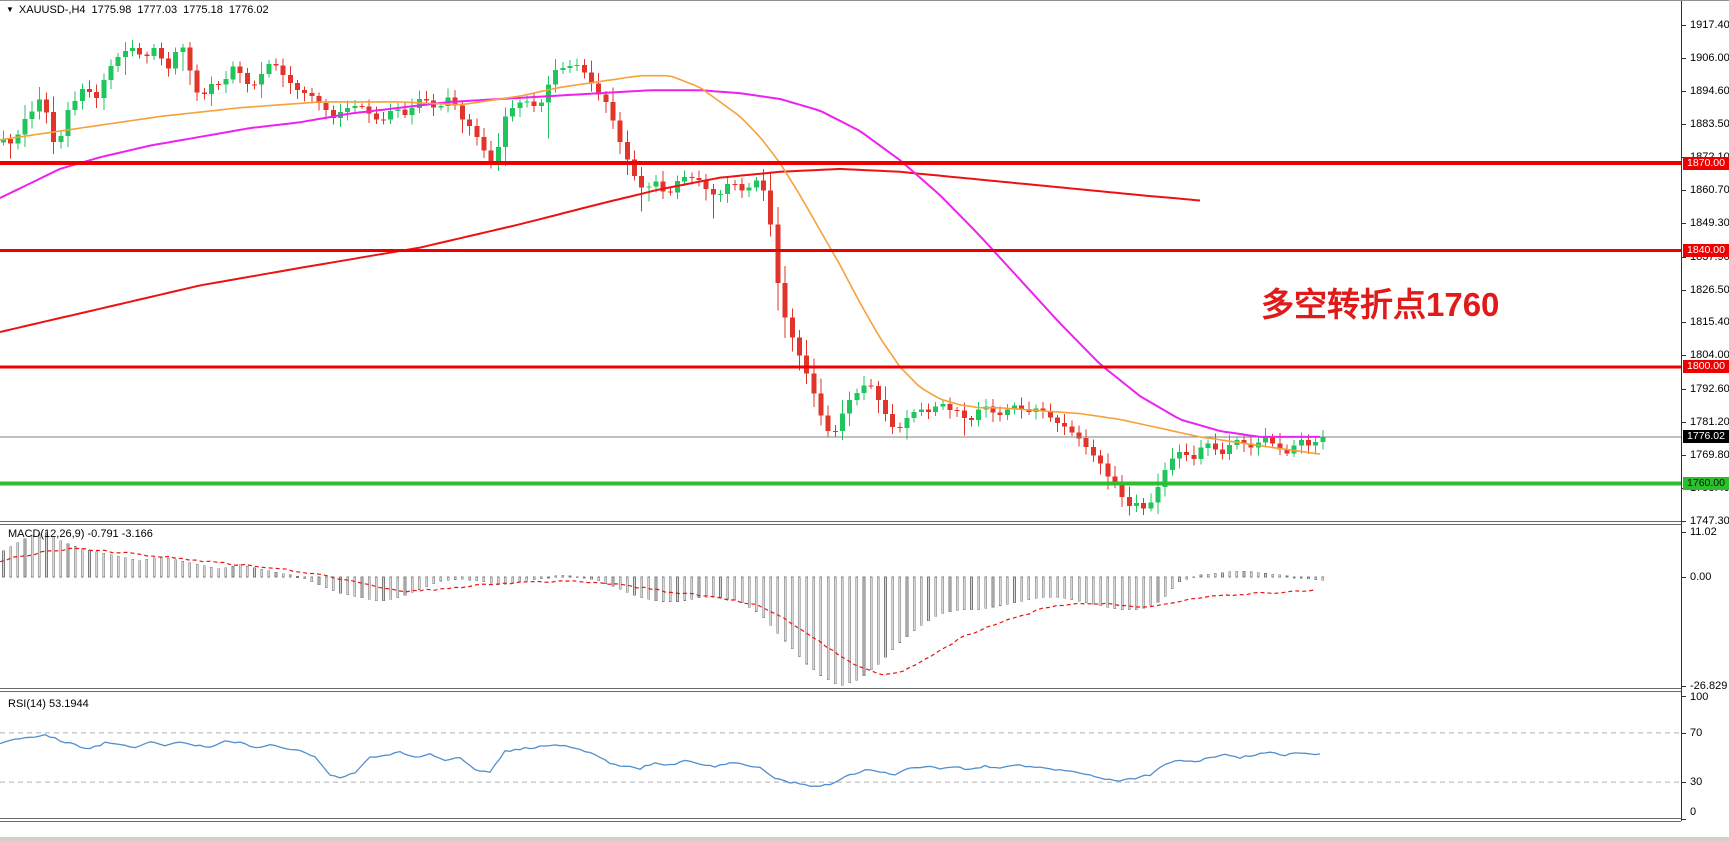 This screenshot has width=1729, height=841. Describe the element at coordinates (1706, 163) in the screenshot. I see `price-level-badge: 1870.00` at that location.